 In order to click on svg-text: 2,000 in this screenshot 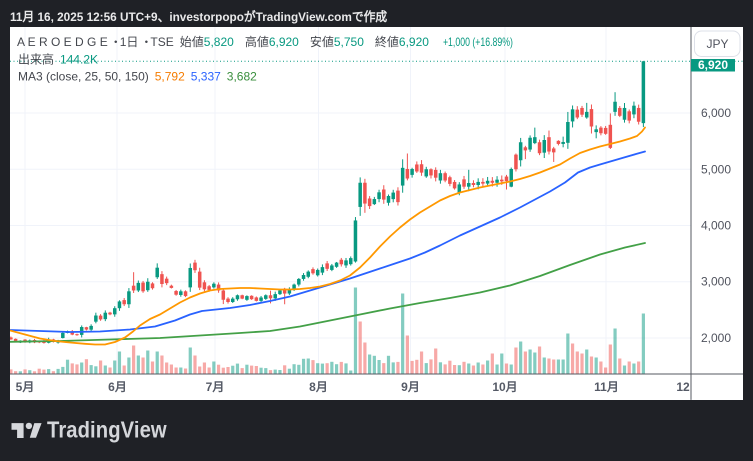, I will do `click(716, 338)`.